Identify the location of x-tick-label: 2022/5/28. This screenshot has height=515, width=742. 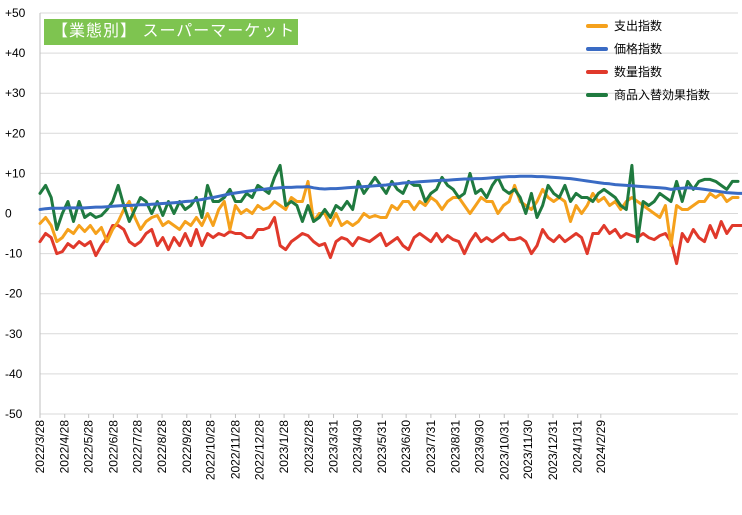
(89, 447).